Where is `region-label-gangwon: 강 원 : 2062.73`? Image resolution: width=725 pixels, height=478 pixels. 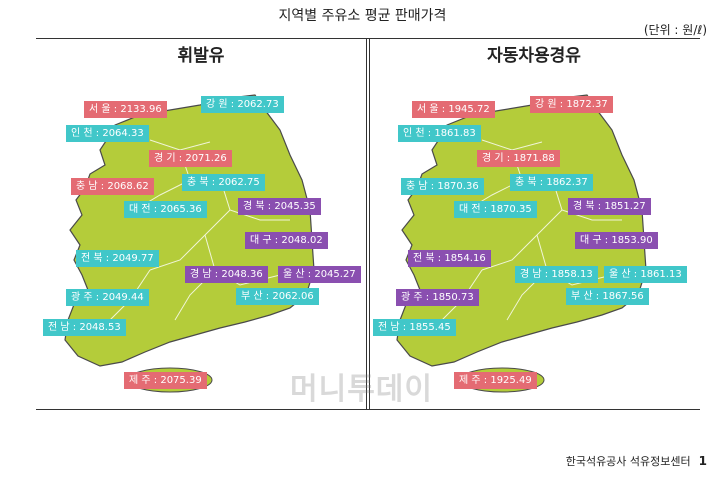 region-label-gangwon: 강 원 : 2062.73 is located at coordinates (242, 104).